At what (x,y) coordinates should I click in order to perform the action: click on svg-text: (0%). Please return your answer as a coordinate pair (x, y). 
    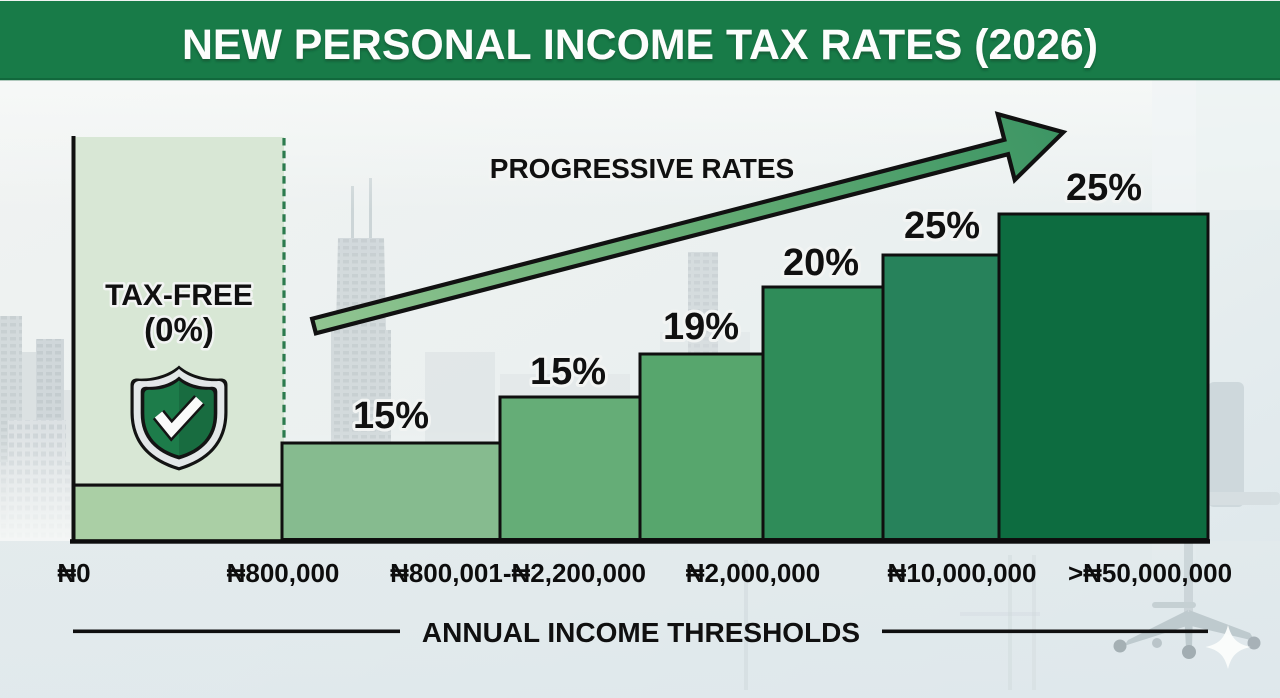
    Looking at the image, I should click on (179, 329).